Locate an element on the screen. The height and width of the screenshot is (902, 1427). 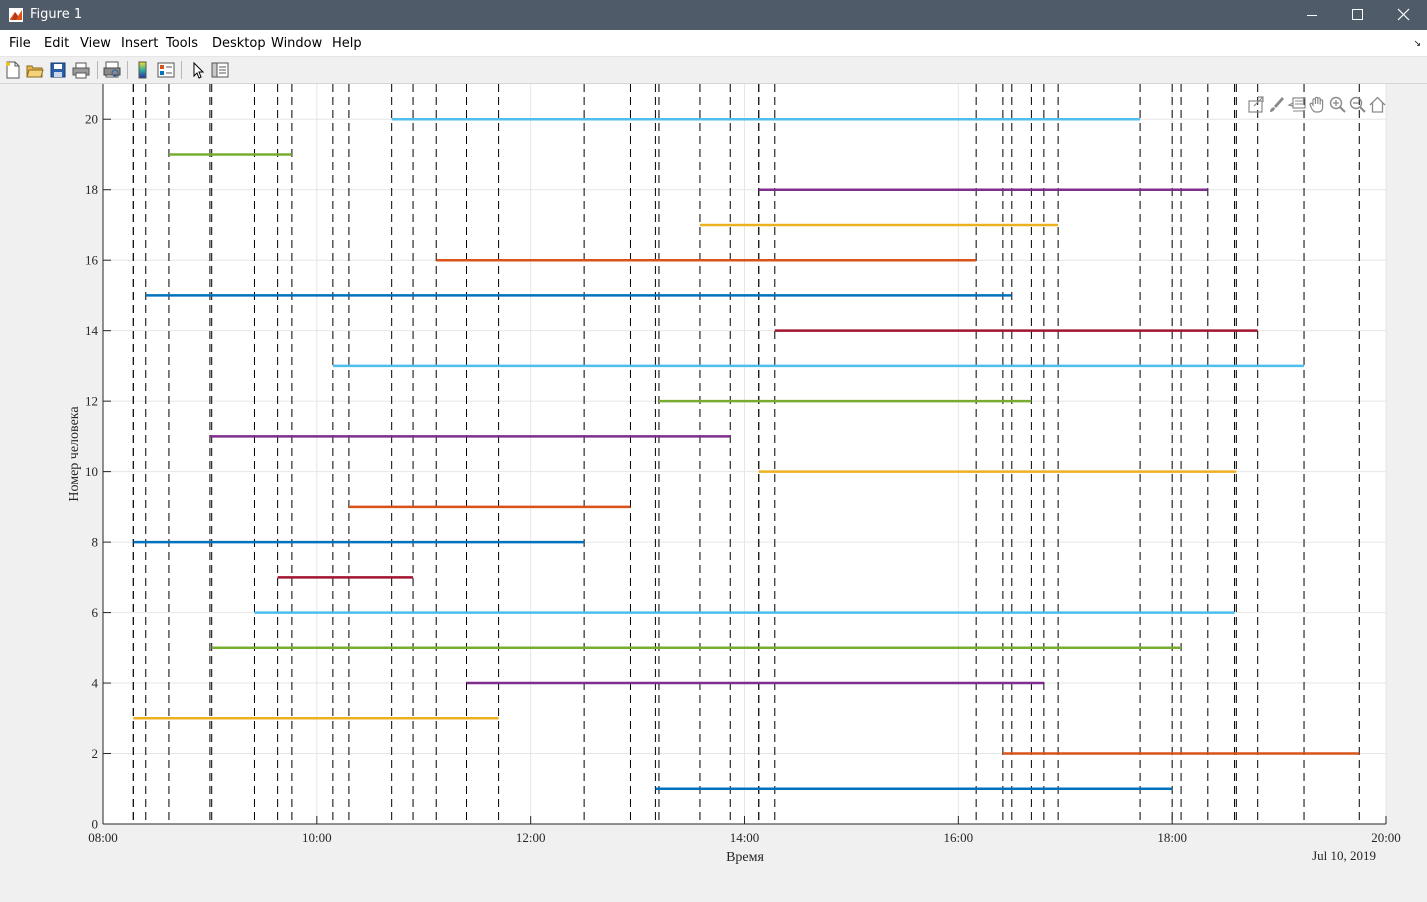
menu-view: View is located at coordinates (95, 43).